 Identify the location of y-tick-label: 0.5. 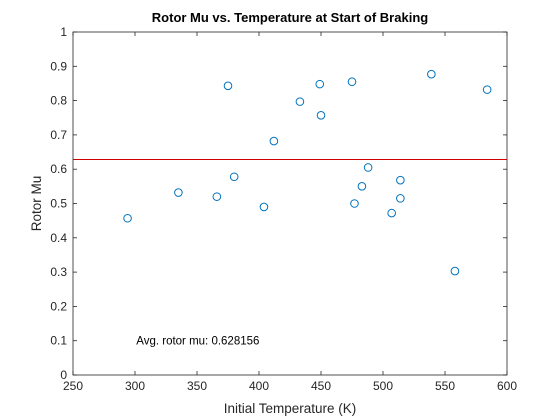
(58, 204).